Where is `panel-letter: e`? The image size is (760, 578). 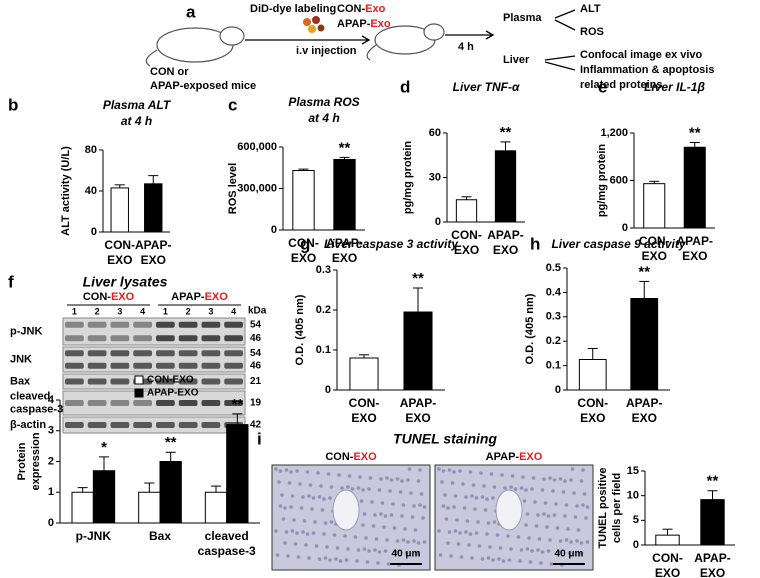 panel-letter: e is located at coordinates (602, 86).